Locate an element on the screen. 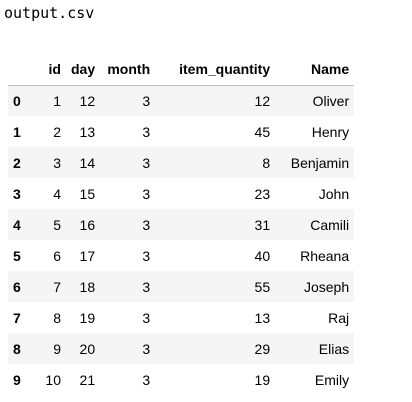 The image size is (412, 402). table-cell: 14 is located at coordinates (87, 162).